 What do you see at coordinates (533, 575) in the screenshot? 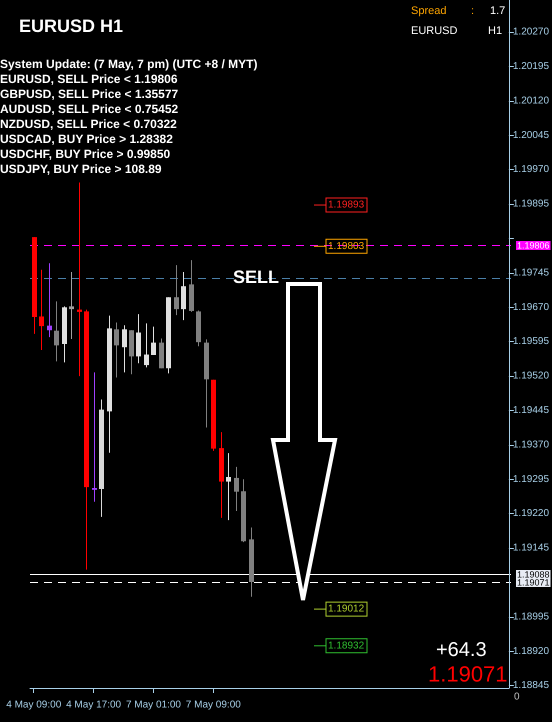
I see `ref-line-label: 1.19088` at bounding box center [533, 575].